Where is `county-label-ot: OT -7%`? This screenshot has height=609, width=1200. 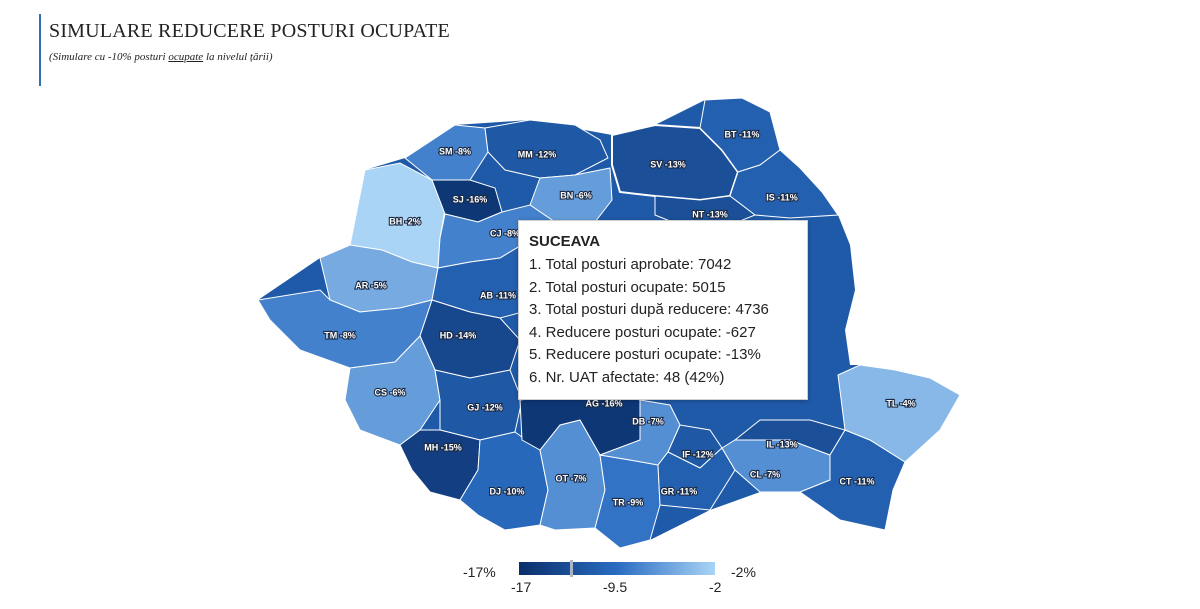
county-label-ot: OT -7% is located at coordinates (570, 478).